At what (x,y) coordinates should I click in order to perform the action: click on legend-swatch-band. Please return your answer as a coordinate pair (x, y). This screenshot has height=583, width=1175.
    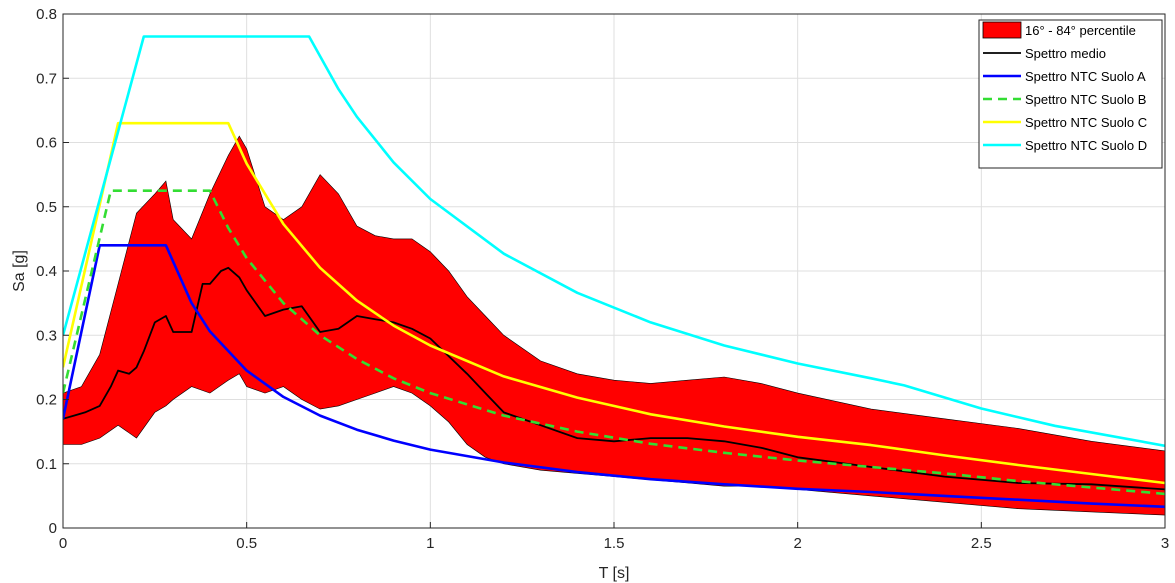
    Looking at the image, I should click on (1002, 30).